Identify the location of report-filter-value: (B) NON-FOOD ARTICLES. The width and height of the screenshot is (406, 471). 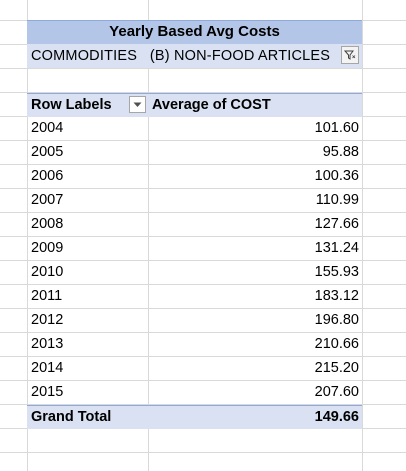
(240, 56).